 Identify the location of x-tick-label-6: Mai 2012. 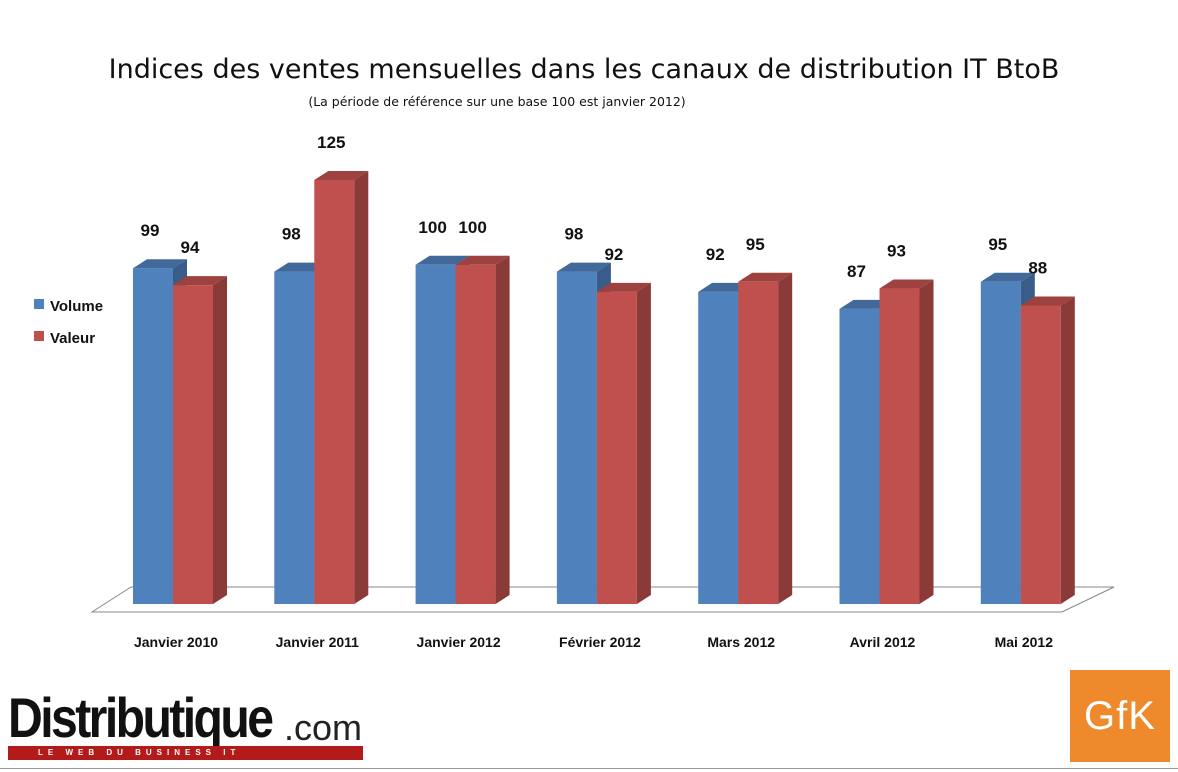
(1024, 642).